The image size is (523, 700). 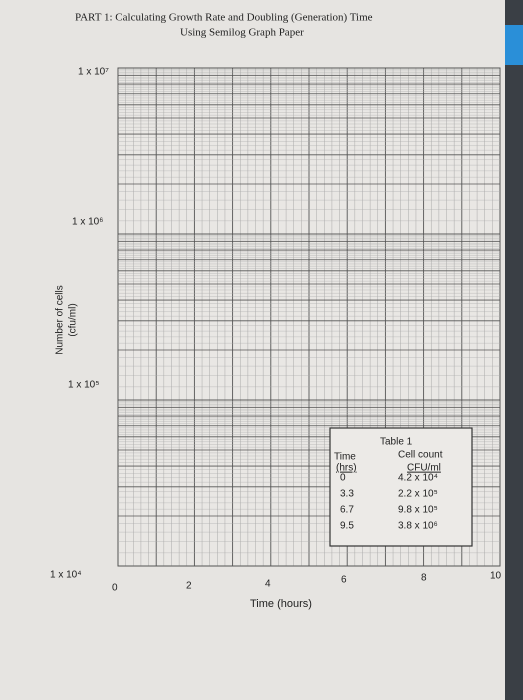 I want to click on background-object, so click(x=514, y=45).